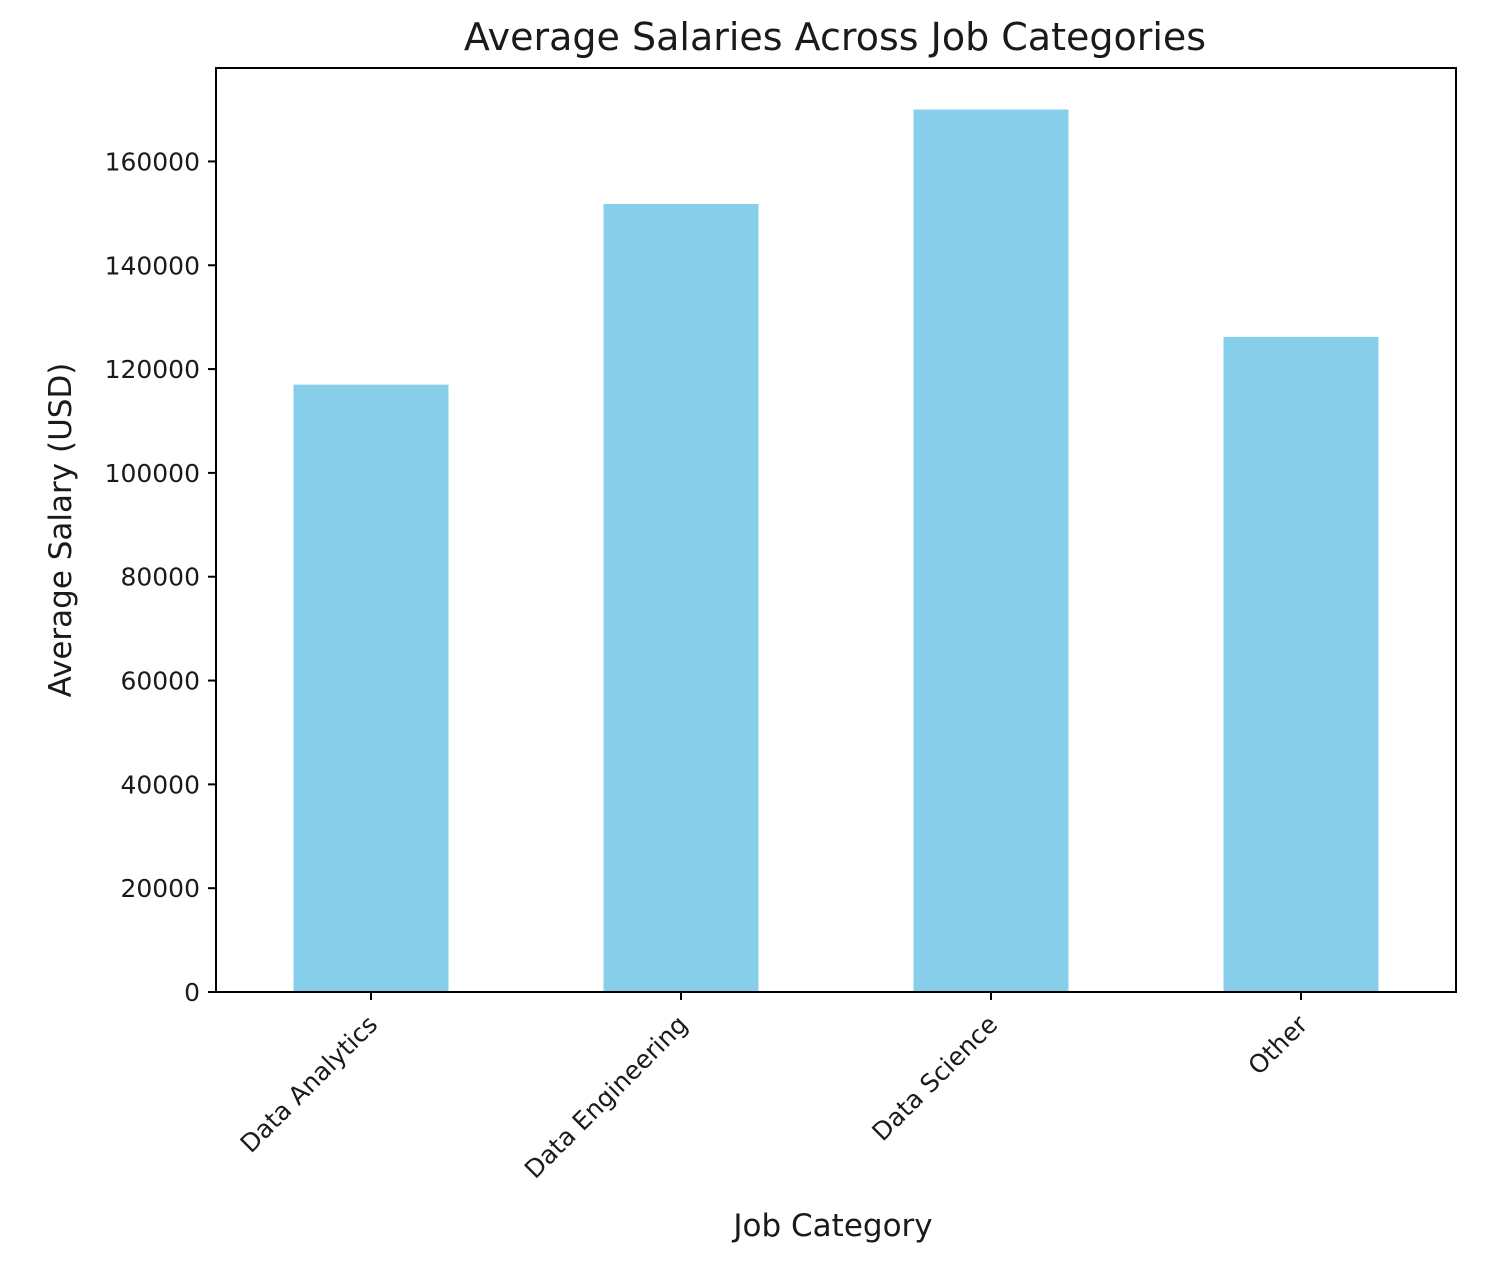 Image resolution: width=1505 pixels, height=1261 pixels. What do you see at coordinates (160, 784) in the screenshot?
I see `y-tick-label: 40000` at bounding box center [160, 784].